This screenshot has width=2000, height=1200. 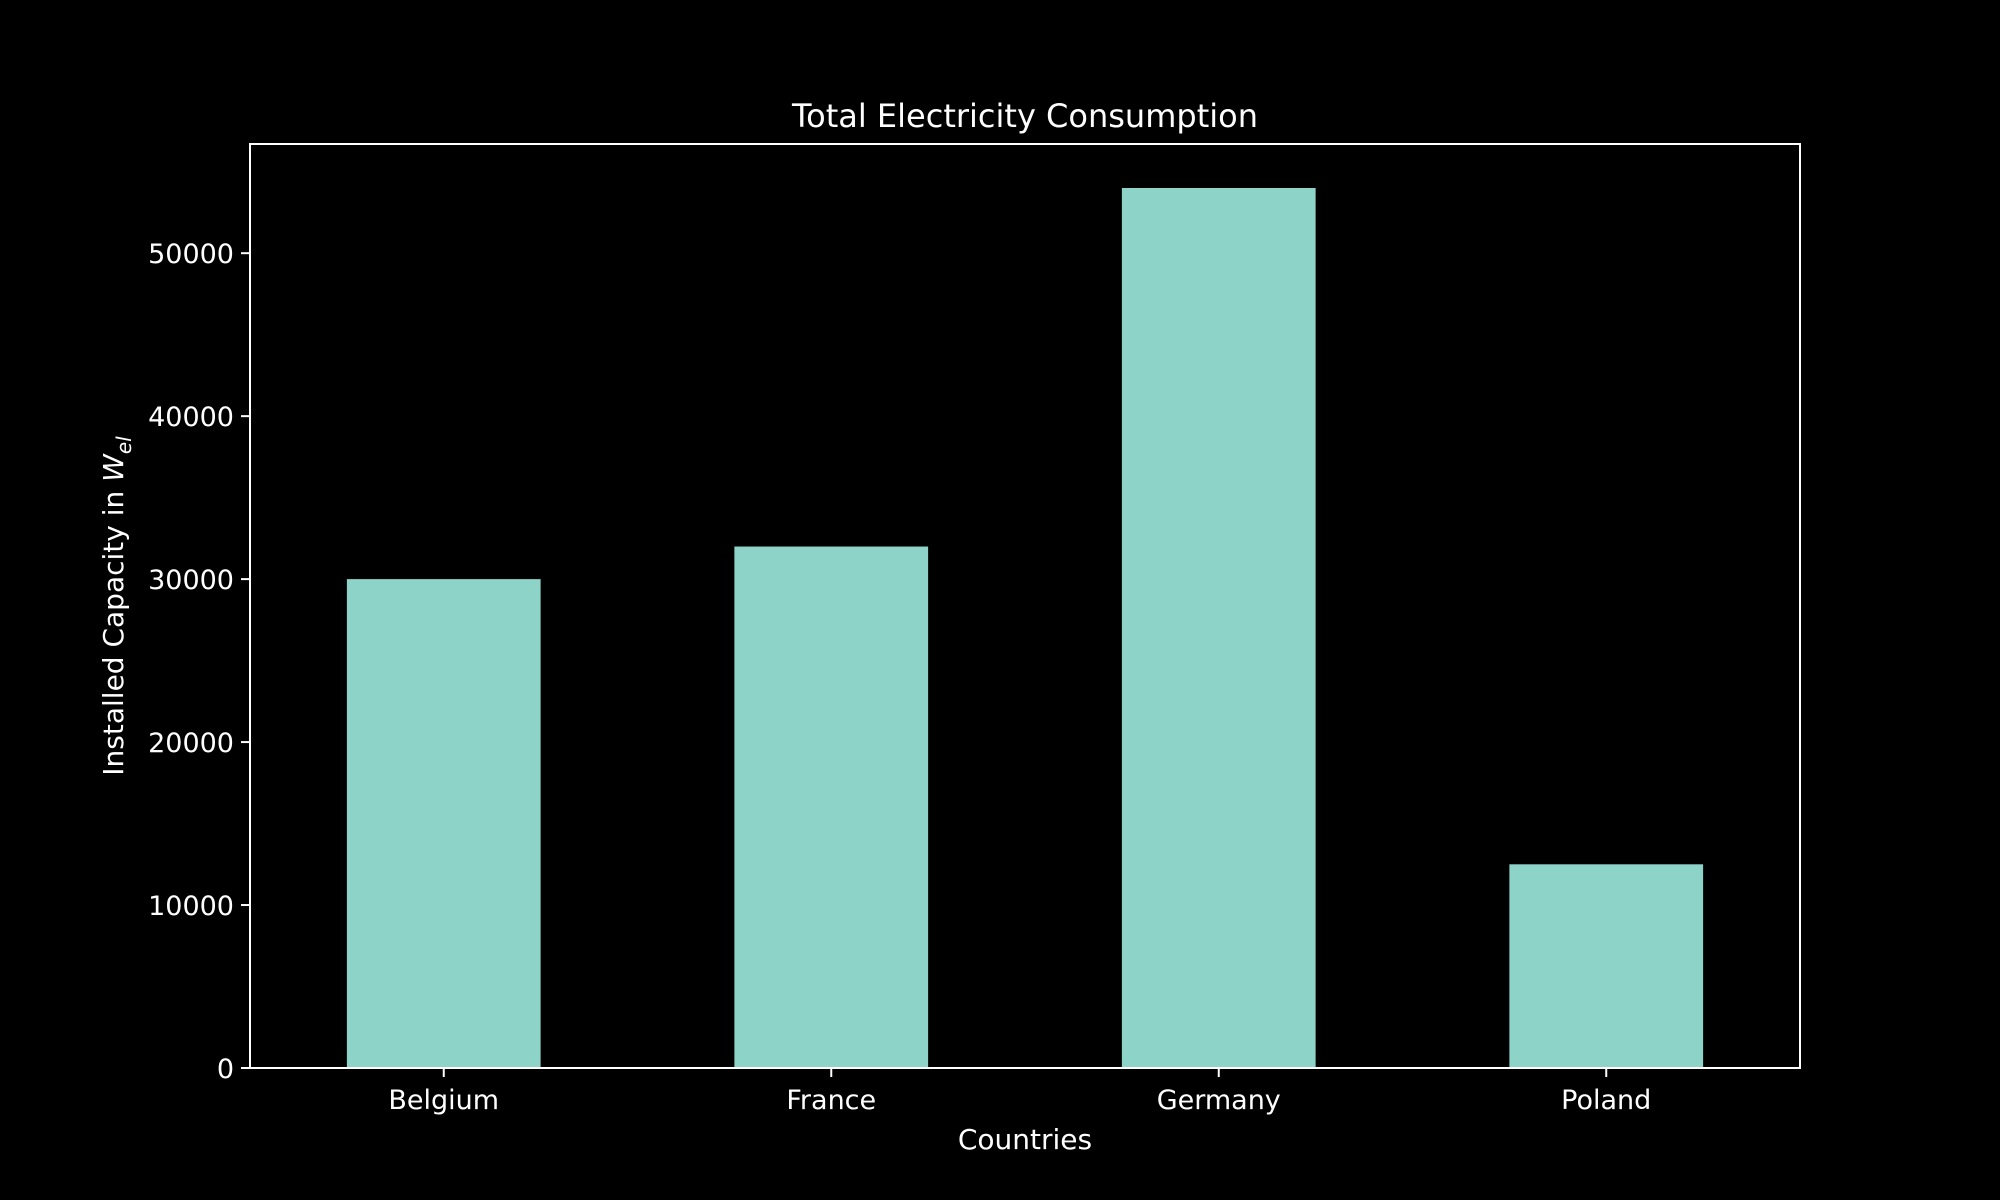 What do you see at coordinates (1024, 116) in the screenshot?
I see `chart-title: Total Electricity Consumption` at bounding box center [1024, 116].